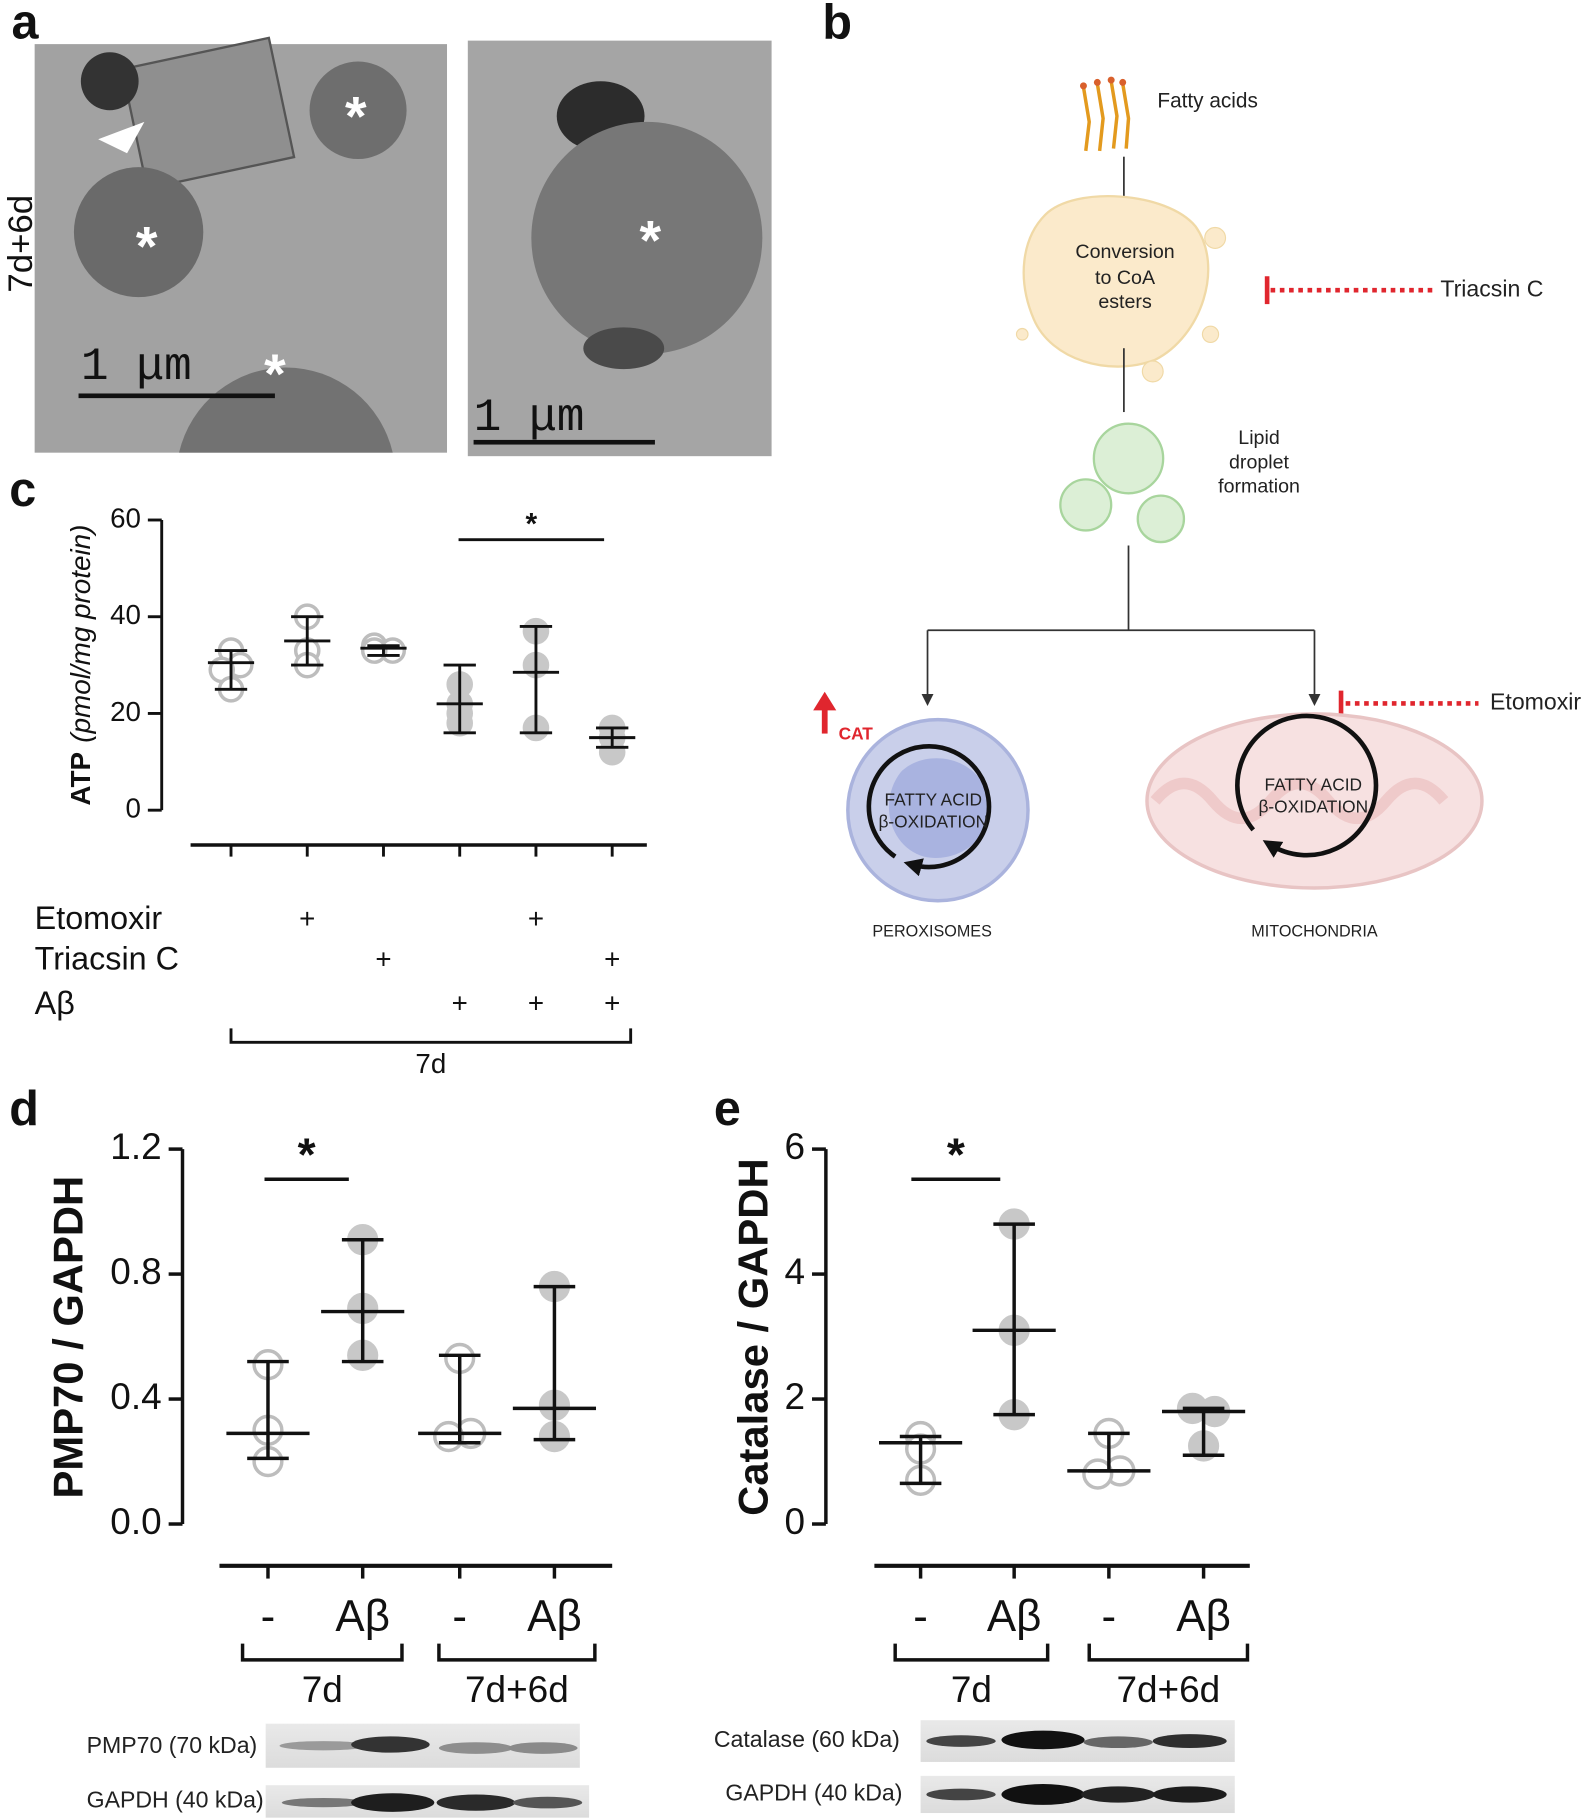 This screenshot has width=1594, height=1820. I want to click on peroxisome-core, so click(939, 808).